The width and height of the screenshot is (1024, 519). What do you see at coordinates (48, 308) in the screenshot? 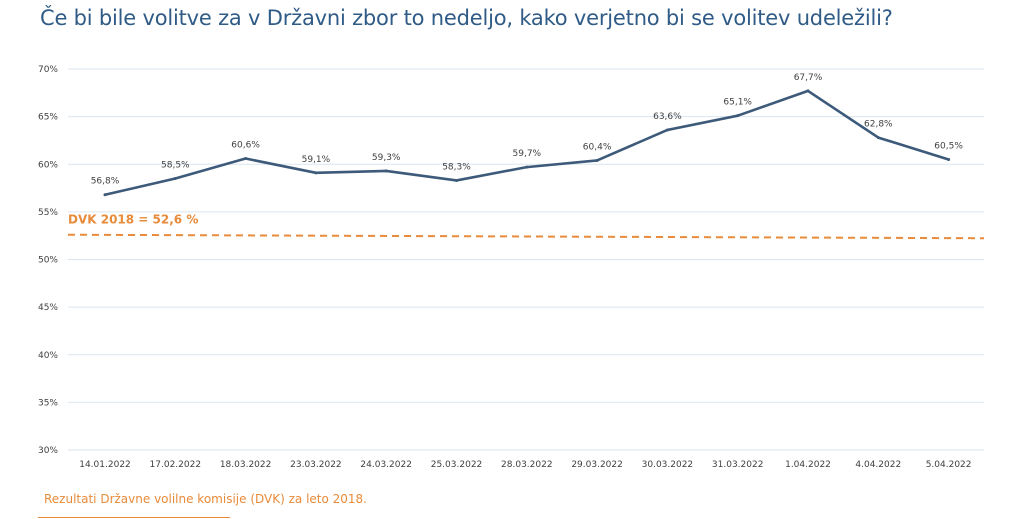
I see `y-tick-label: 45%` at bounding box center [48, 308].